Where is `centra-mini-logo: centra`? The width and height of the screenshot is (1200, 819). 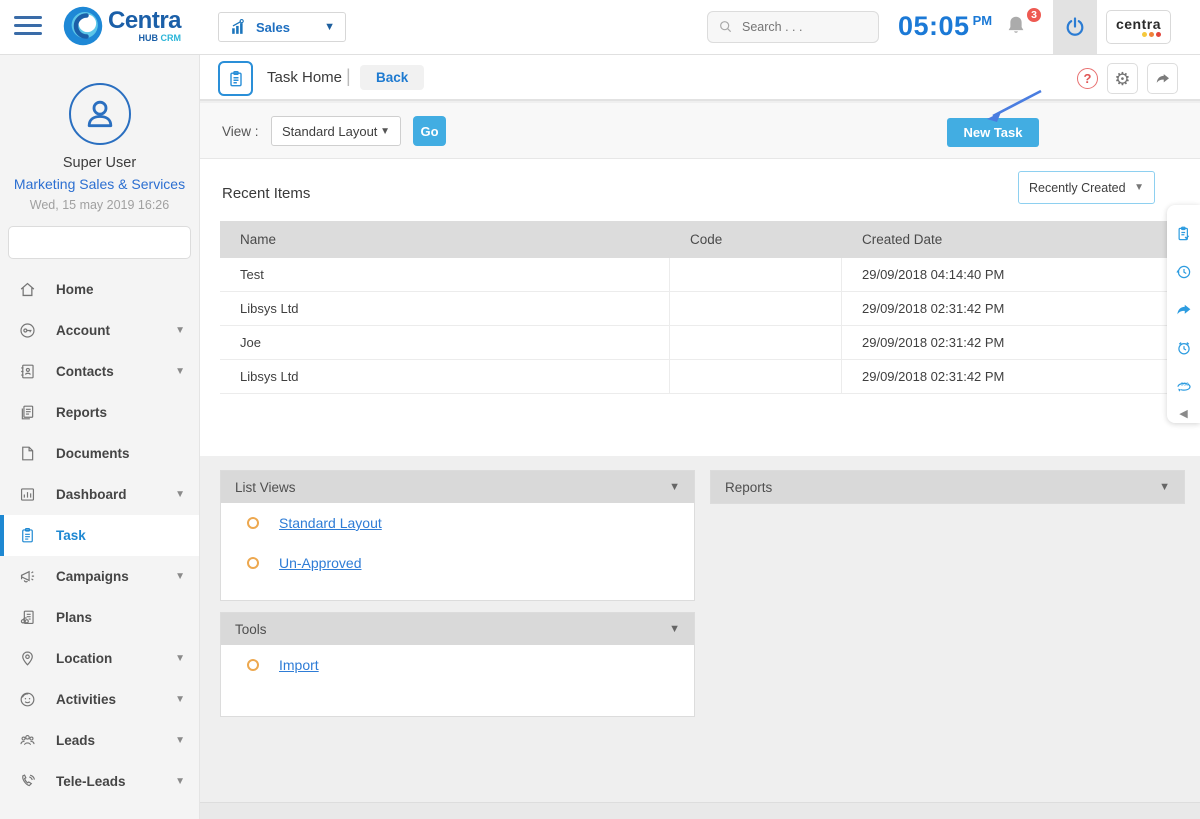
centra-mini-logo: centra is located at coordinates (1138, 27).